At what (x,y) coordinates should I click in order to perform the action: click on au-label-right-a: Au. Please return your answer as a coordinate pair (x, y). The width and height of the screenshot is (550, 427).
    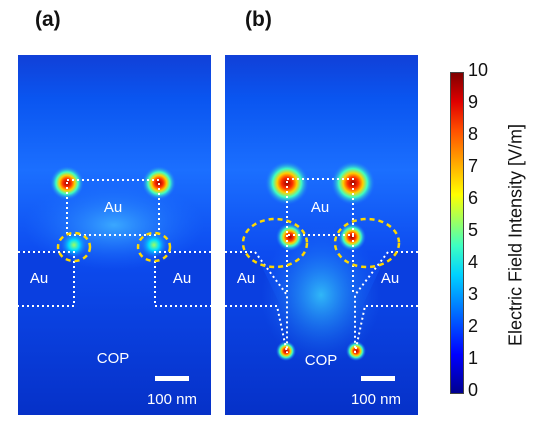
    Looking at the image, I should click on (182, 278).